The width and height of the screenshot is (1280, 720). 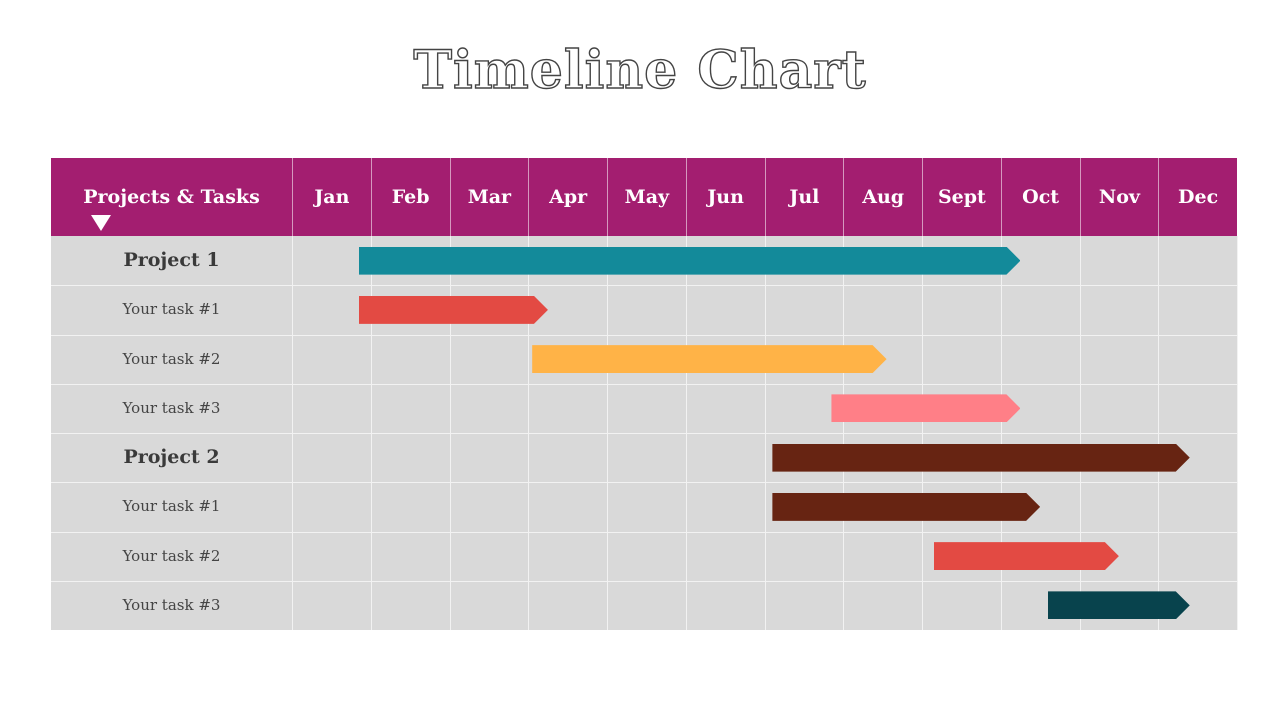 I want to click on month-header-feb: Feb, so click(x=410, y=197).